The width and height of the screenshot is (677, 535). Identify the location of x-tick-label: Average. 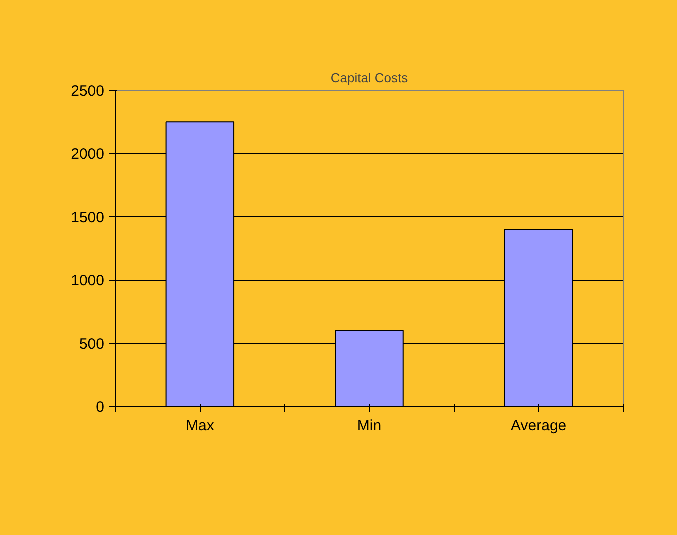
(539, 426).